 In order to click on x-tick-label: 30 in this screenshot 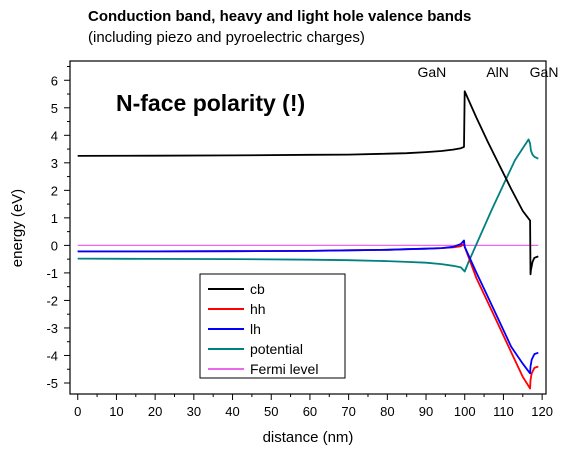, I will do `click(194, 411)`.